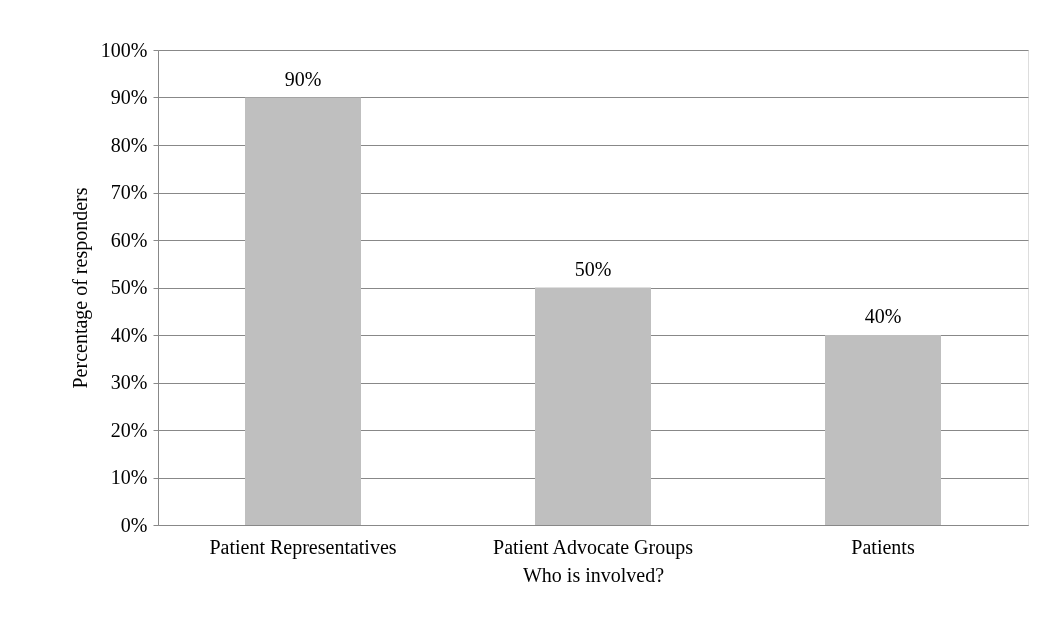  I want to click on y-tick-label: 80%, so click(129, 144).